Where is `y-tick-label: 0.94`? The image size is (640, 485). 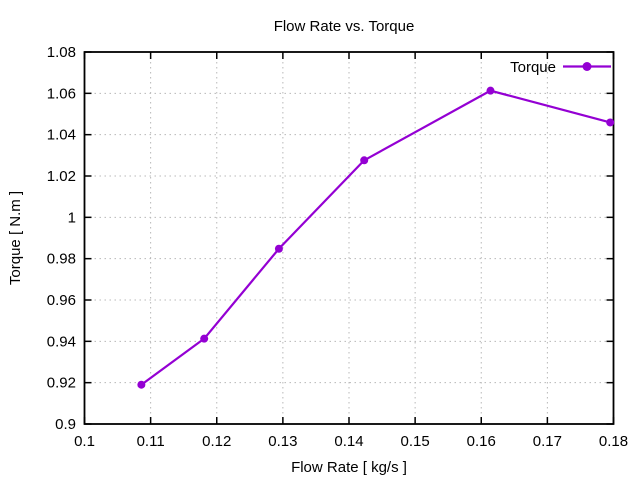 y-tick-label: 0.94 is located at coordinates (61, 341).